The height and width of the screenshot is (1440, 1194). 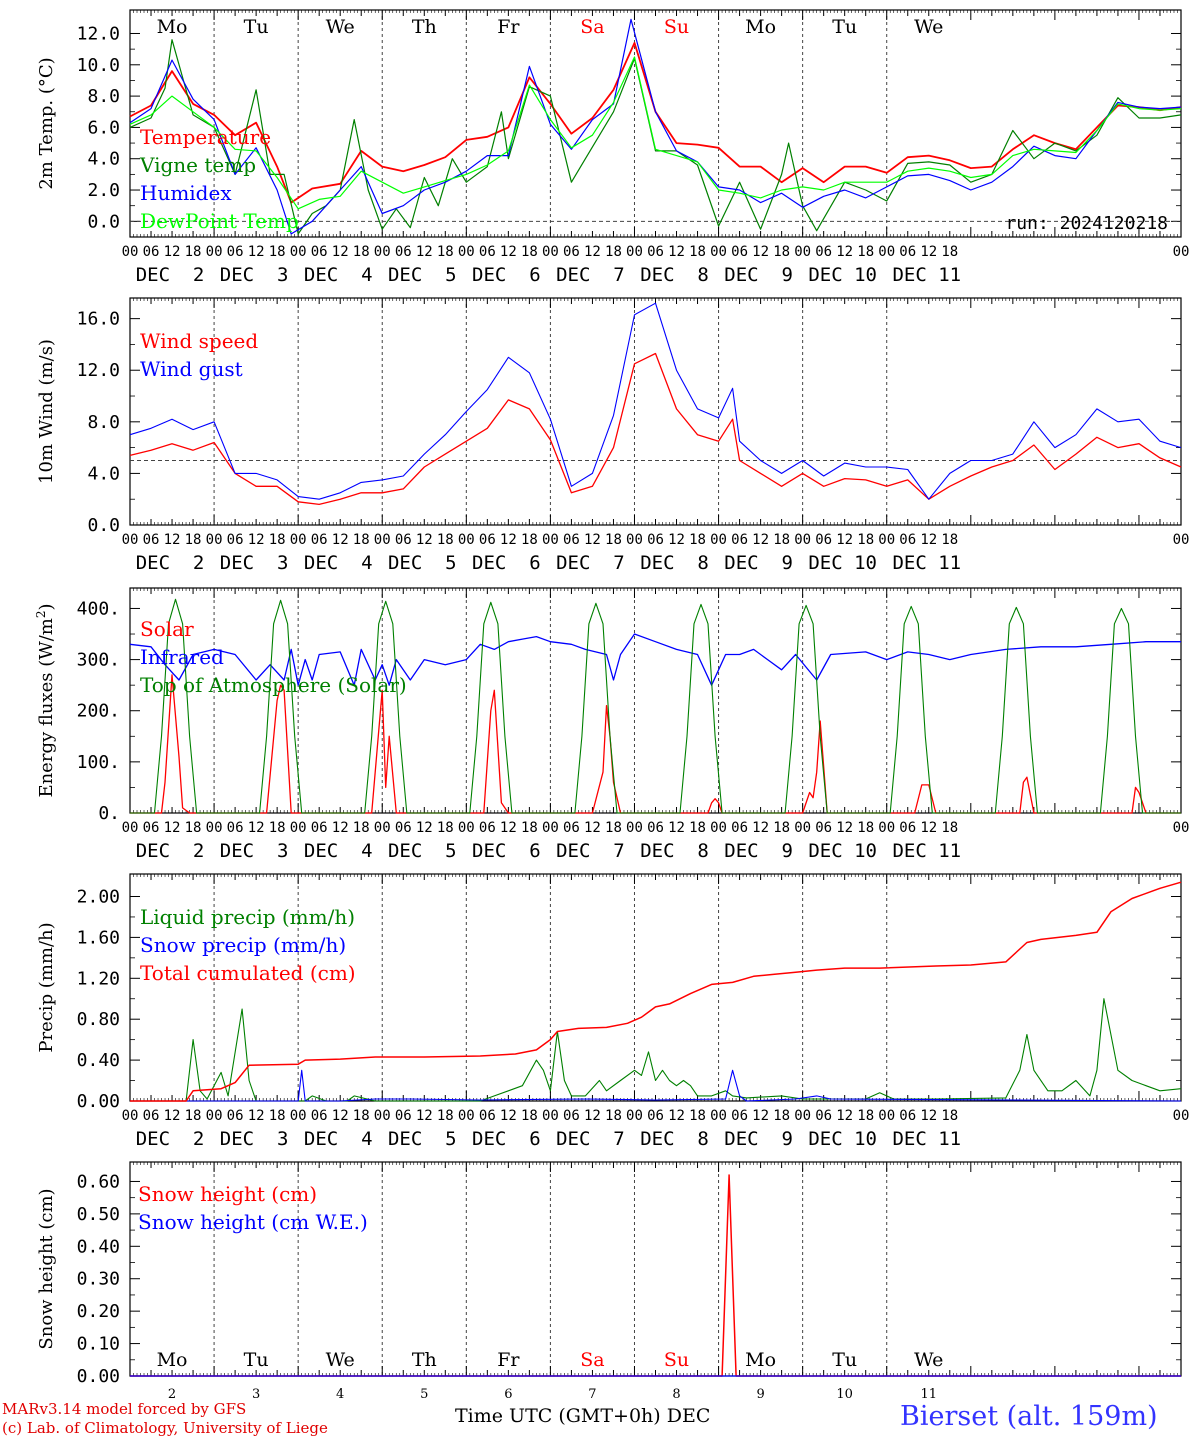 What do you see at coordinates (844, 1394) in the screenshot?
I see `day-number-label: 10` at bounding box center [844, 1394].